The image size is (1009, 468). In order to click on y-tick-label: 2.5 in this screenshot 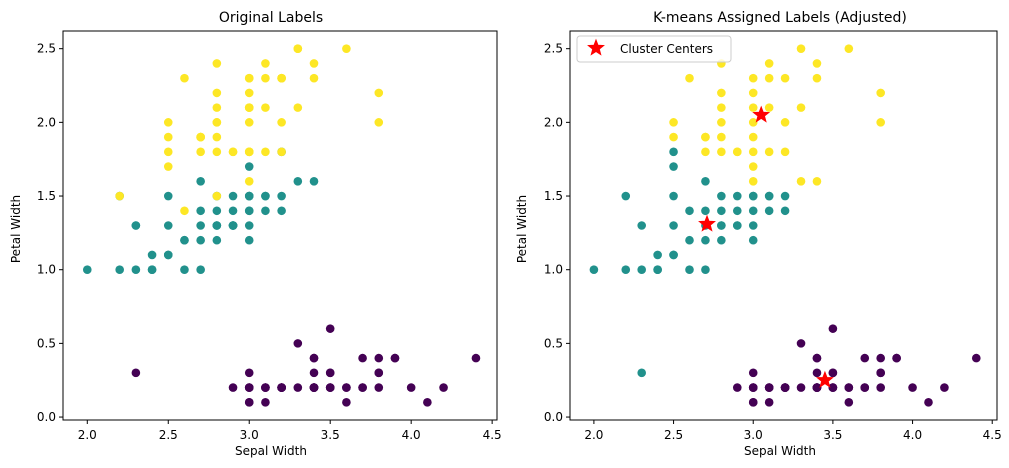, I will do `click(553, 49)`.